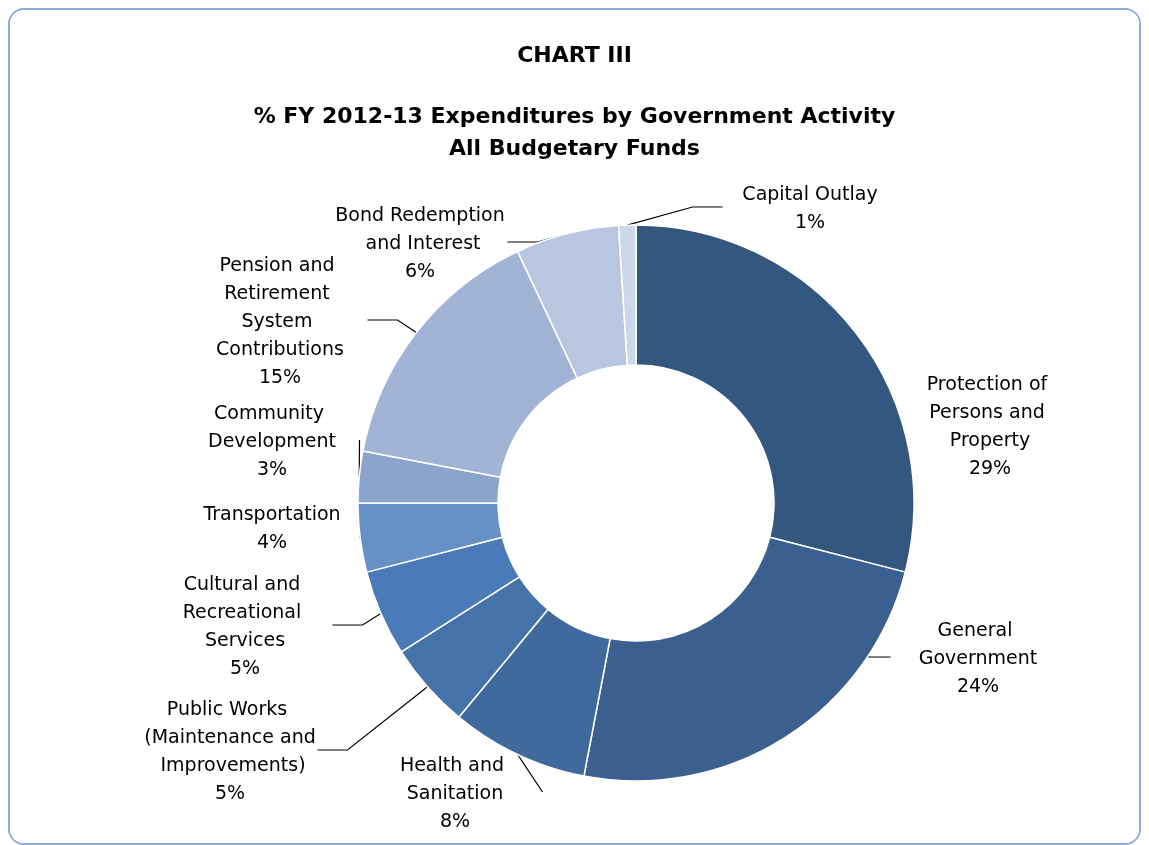 Image resolution: width=1149 pixels, height=845 pixels. I want to click on slice-label: Transportation, so click(271, 513).